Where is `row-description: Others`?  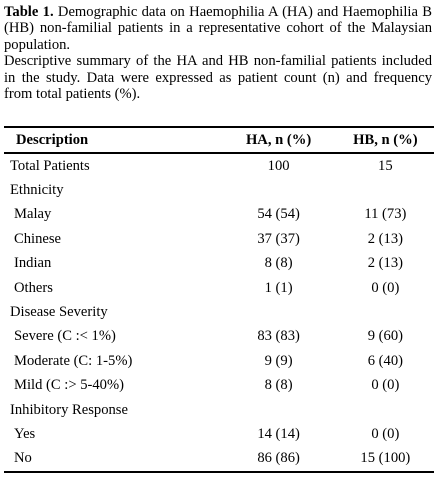 row-description: Others is located at coordinates (33, 287).